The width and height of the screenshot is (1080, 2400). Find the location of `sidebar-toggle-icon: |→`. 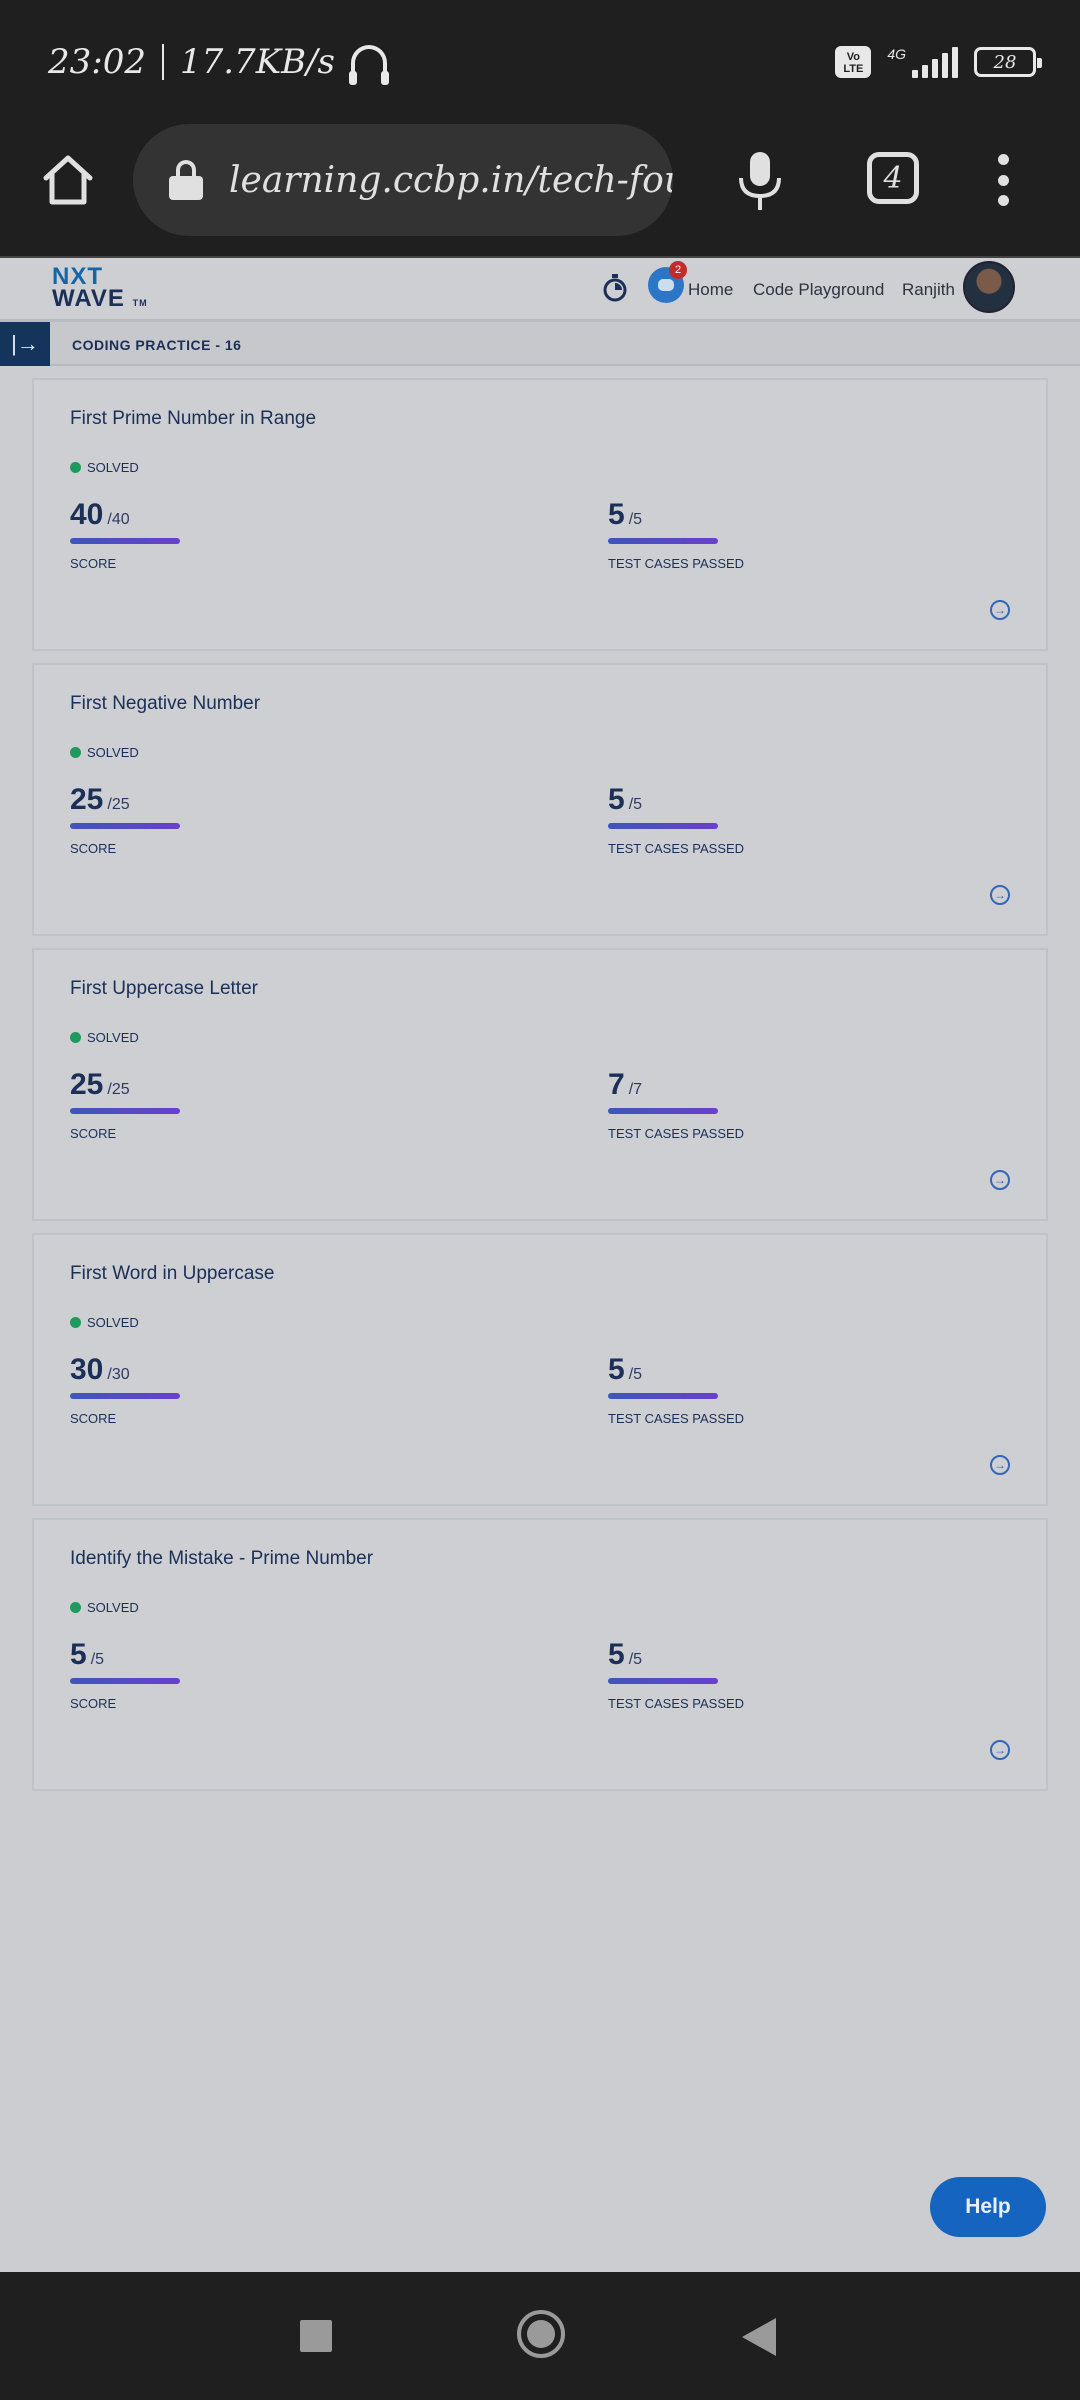

sidebar-toggle-icon: |→ is located at coordinates (25, 344).